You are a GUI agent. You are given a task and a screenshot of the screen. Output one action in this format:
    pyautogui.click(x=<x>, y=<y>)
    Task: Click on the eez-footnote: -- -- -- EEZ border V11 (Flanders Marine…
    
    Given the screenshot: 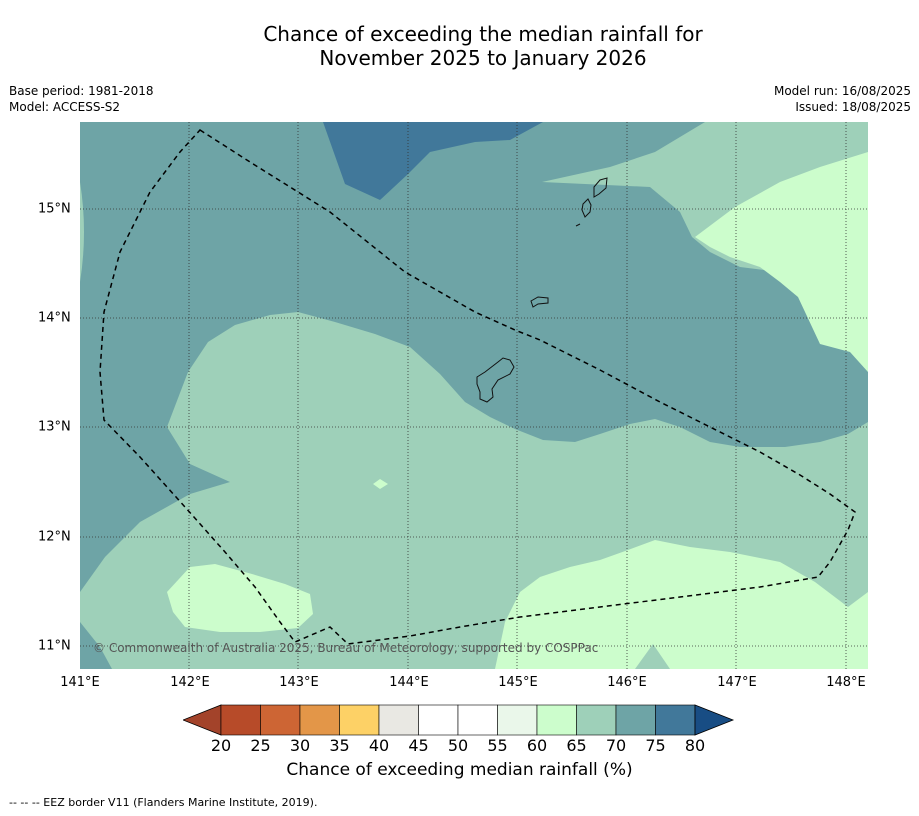 What is the action you would take?
    pyautogui.click(x=163, y=802)
    